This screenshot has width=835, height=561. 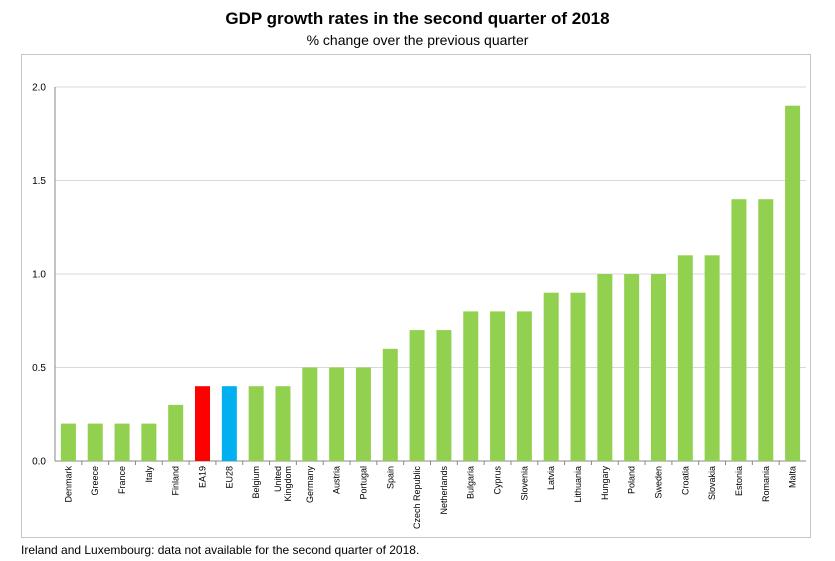 I want to click on bar-malta, so click(x=793, y=283).